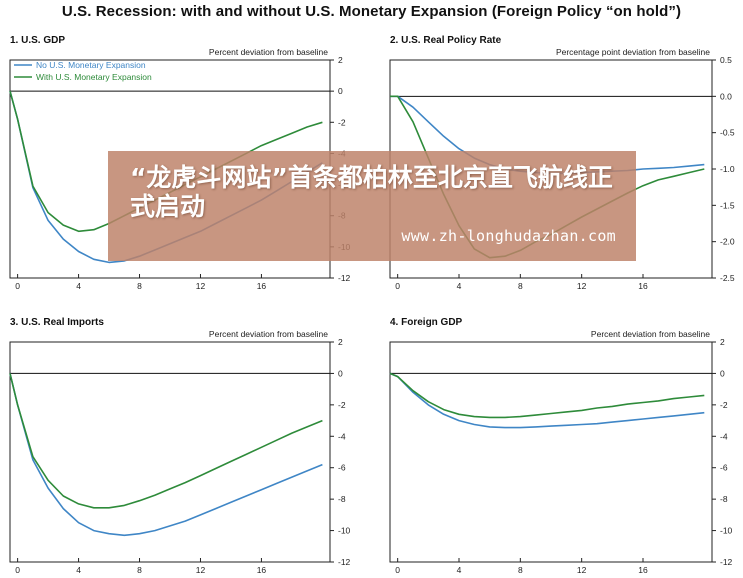 This screenshot has width=743, height=578. Describe the element at coordinates (342, 122) in the screenshot. I see `panel-1-ytick-label: -2` at that location.